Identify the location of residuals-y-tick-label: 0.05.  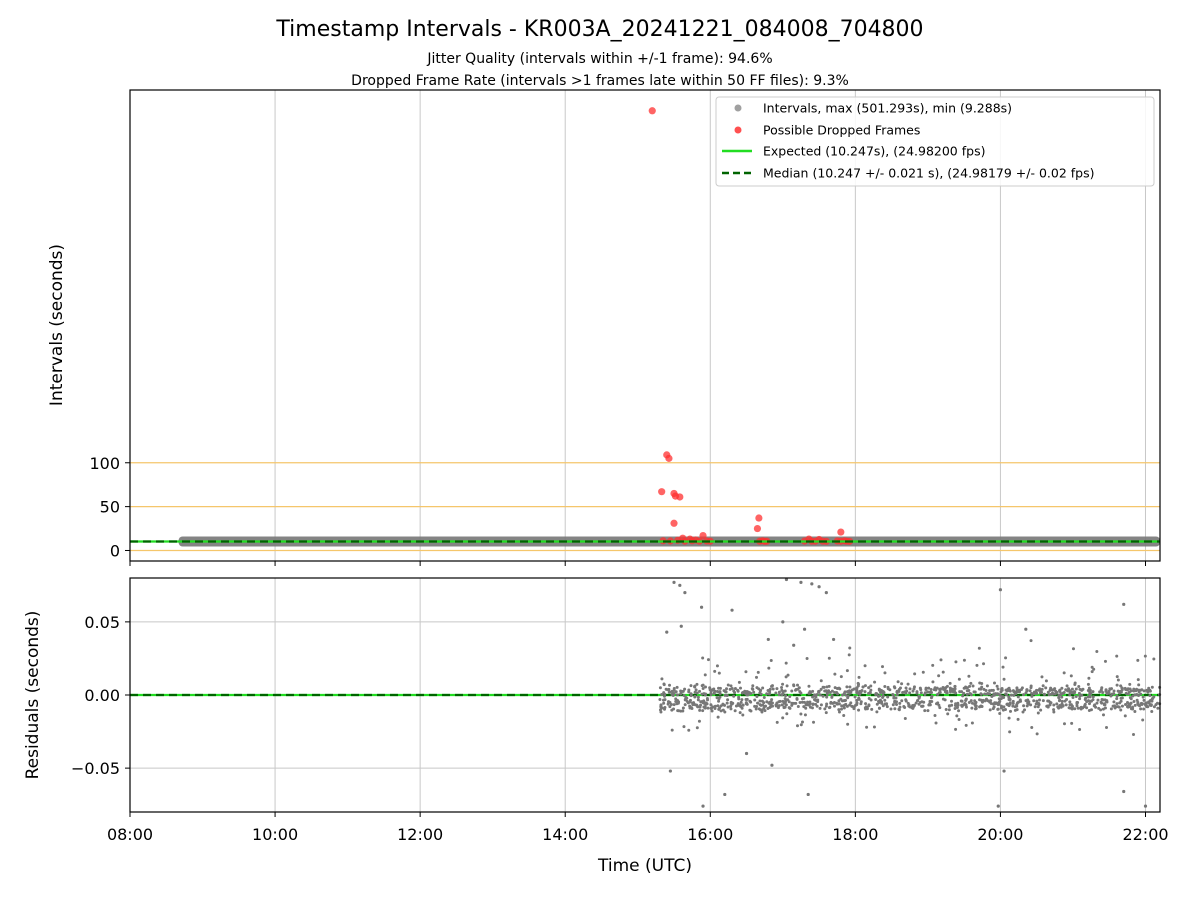
(102, 622).